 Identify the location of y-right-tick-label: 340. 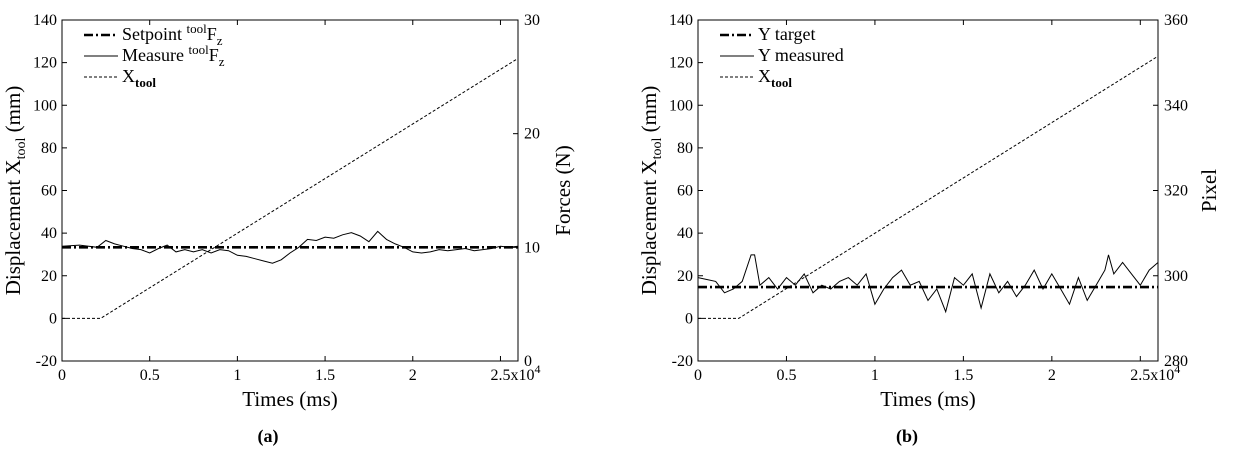
(1176, 105).